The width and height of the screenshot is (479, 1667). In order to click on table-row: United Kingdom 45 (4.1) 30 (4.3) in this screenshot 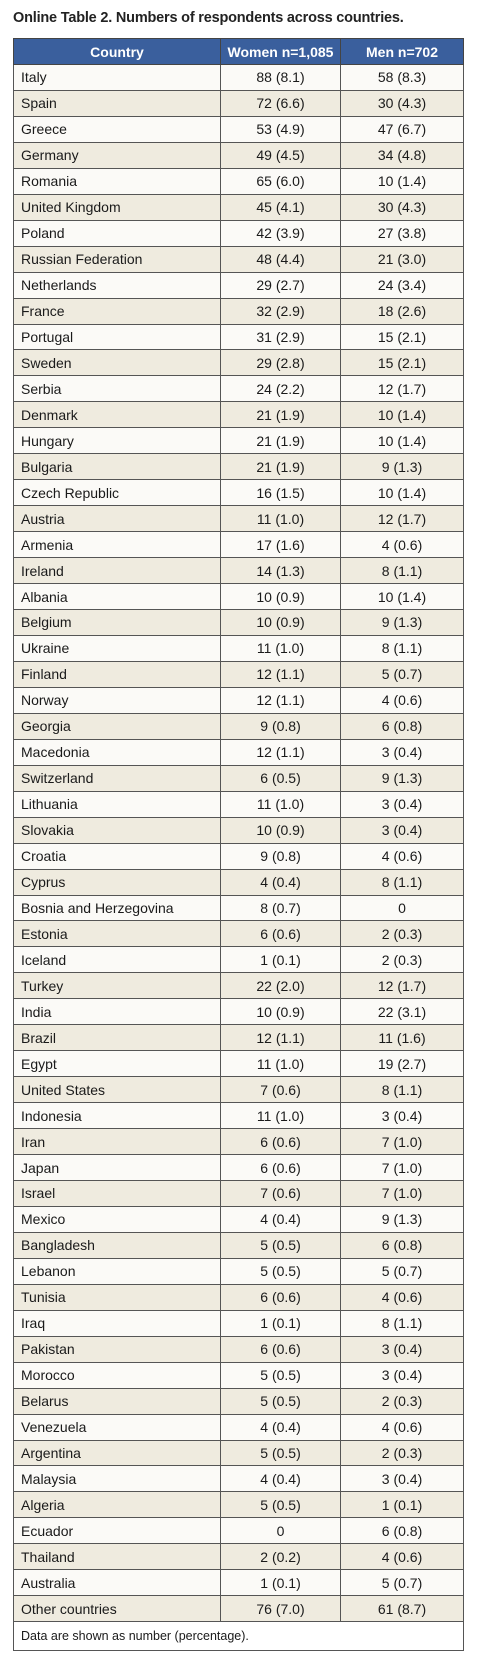, I will do `click(238, 207)`.